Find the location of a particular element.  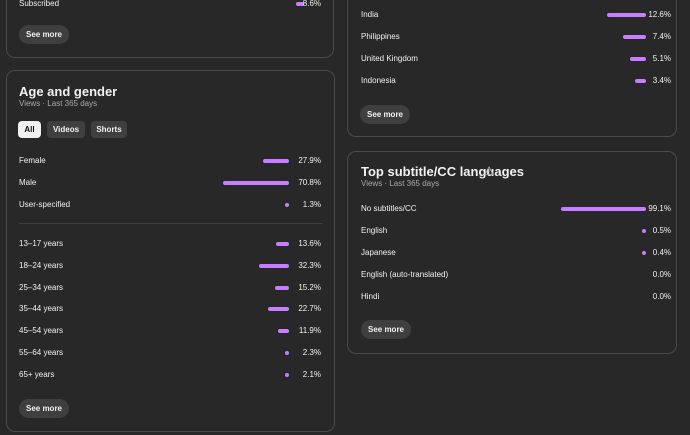

row-value: 12.6% is located at coordinates (659, 14).